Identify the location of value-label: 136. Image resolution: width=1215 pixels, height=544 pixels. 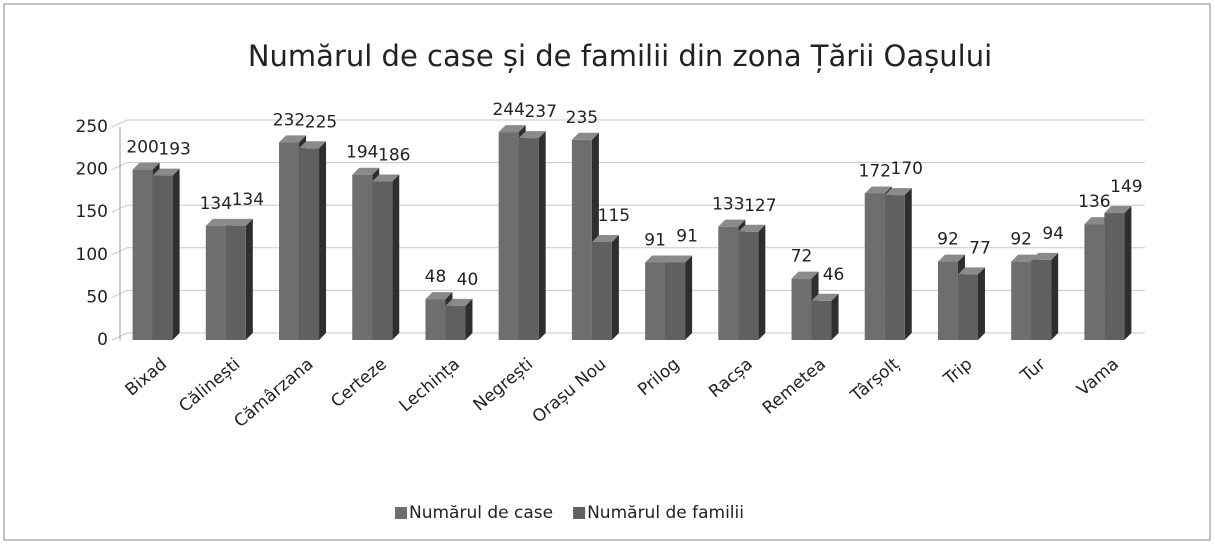
(1094, 202).